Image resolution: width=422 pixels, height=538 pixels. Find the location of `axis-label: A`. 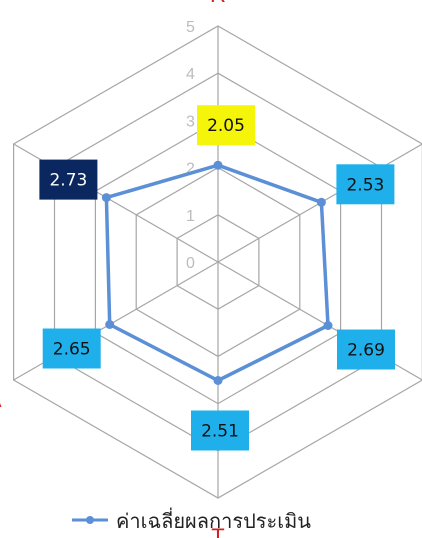

axis-label: A is located at coordinates (1, 399).